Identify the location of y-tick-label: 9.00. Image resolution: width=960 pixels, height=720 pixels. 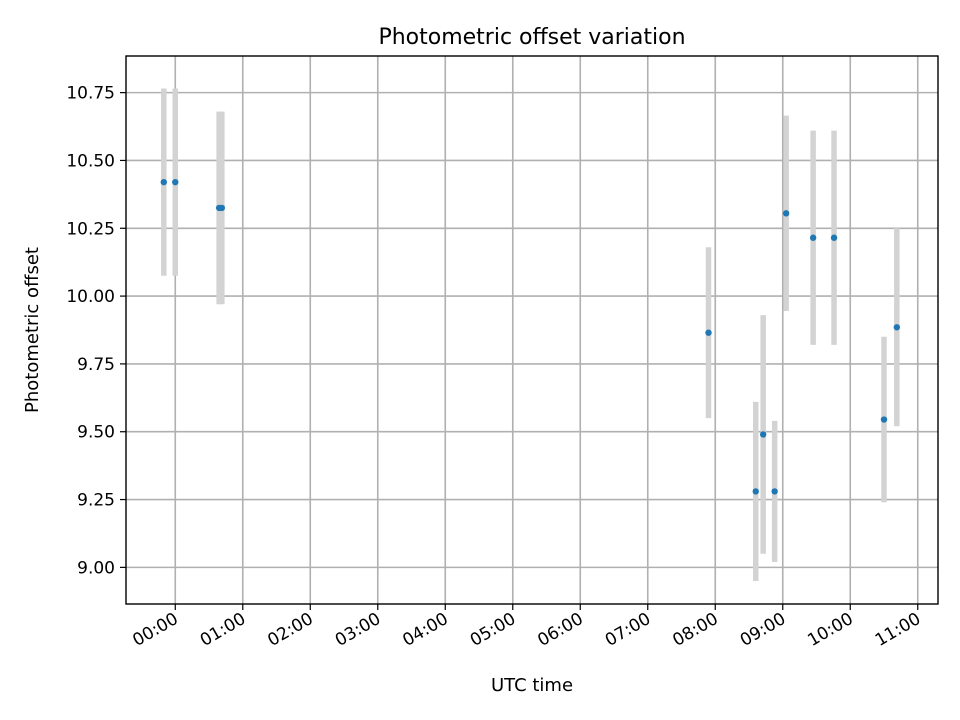
(96, 568).